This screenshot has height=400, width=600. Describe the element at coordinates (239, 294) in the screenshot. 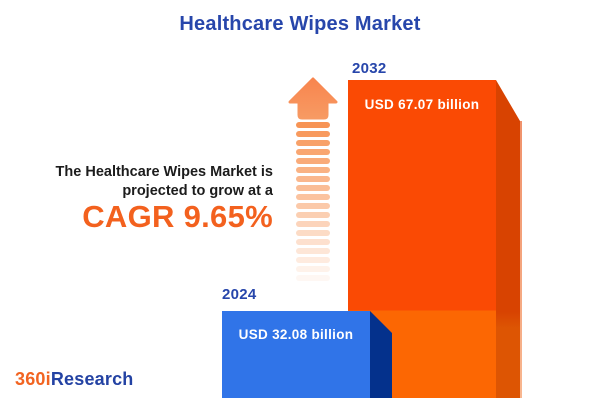

I see `year-label-2024: 2024` at that location.